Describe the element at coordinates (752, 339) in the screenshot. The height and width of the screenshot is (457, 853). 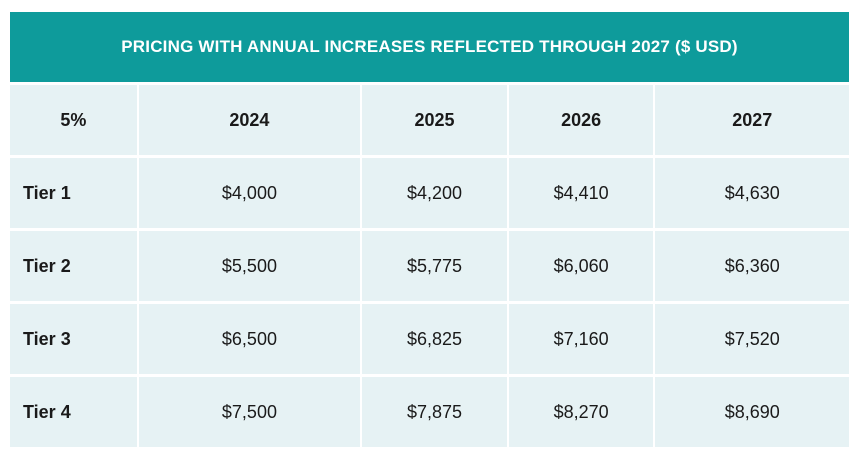
I see `price-cell: $7,520` at that location.